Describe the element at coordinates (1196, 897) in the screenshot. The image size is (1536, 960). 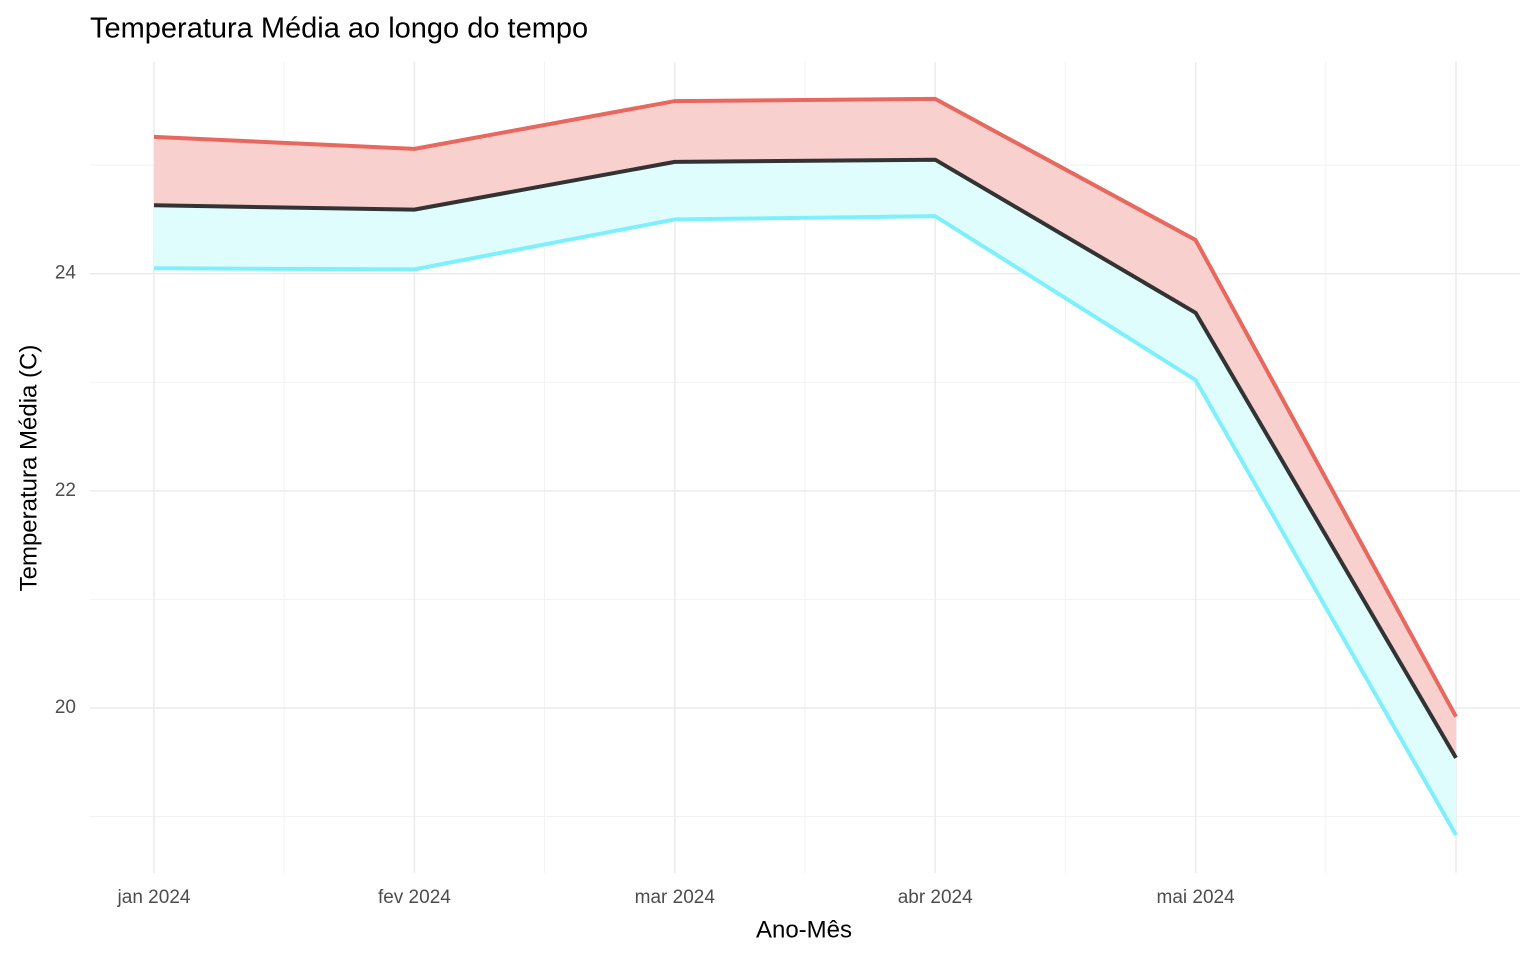
I see `x-tick-label: mai 2024` at that location.